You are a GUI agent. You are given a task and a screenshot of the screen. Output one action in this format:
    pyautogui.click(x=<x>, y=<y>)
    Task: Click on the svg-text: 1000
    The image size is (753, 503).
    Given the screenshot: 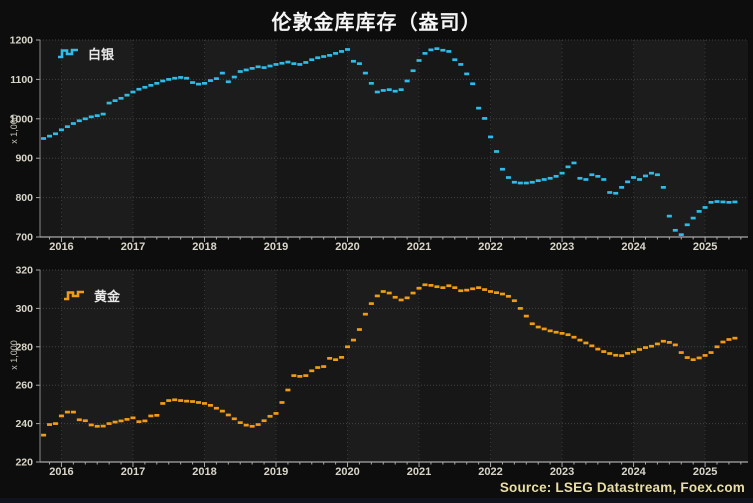 What is the action you would take?
    pyautogui.click(x=22, y=119)
    